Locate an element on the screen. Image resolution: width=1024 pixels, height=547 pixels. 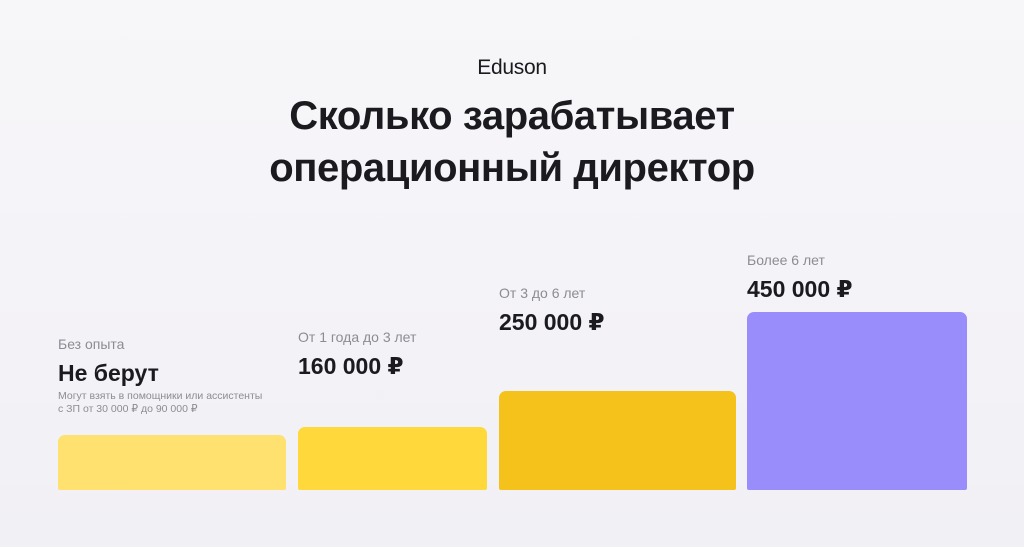
category-label: От 3 до 6 лет is located at coordinates (542, 293).